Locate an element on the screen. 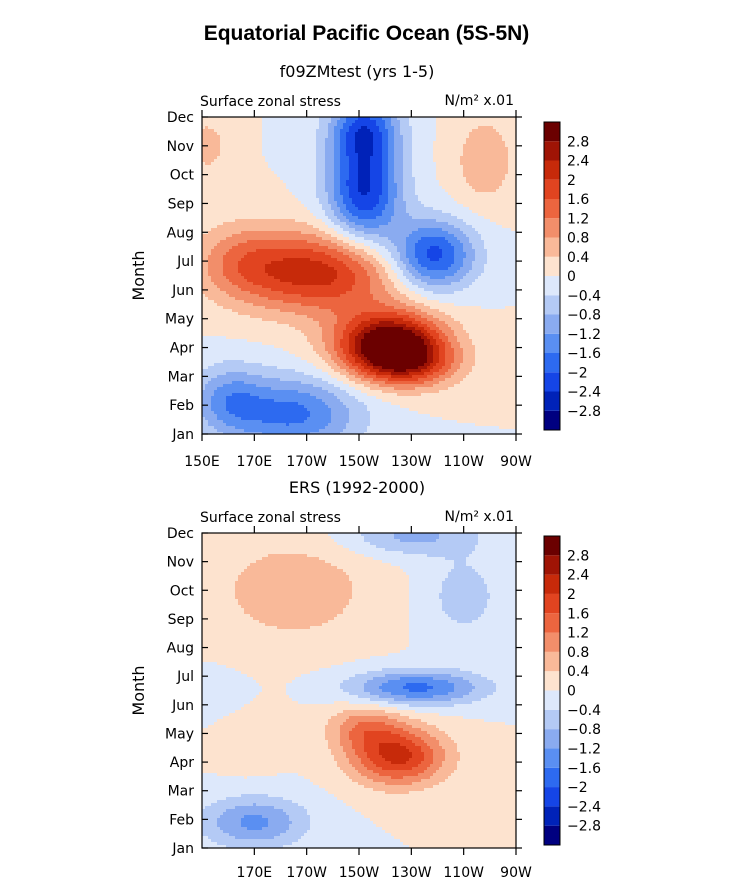 The height and width of the screenshot is (883, 733). x-tick-label: 150E is located at coordinates (202, 462).